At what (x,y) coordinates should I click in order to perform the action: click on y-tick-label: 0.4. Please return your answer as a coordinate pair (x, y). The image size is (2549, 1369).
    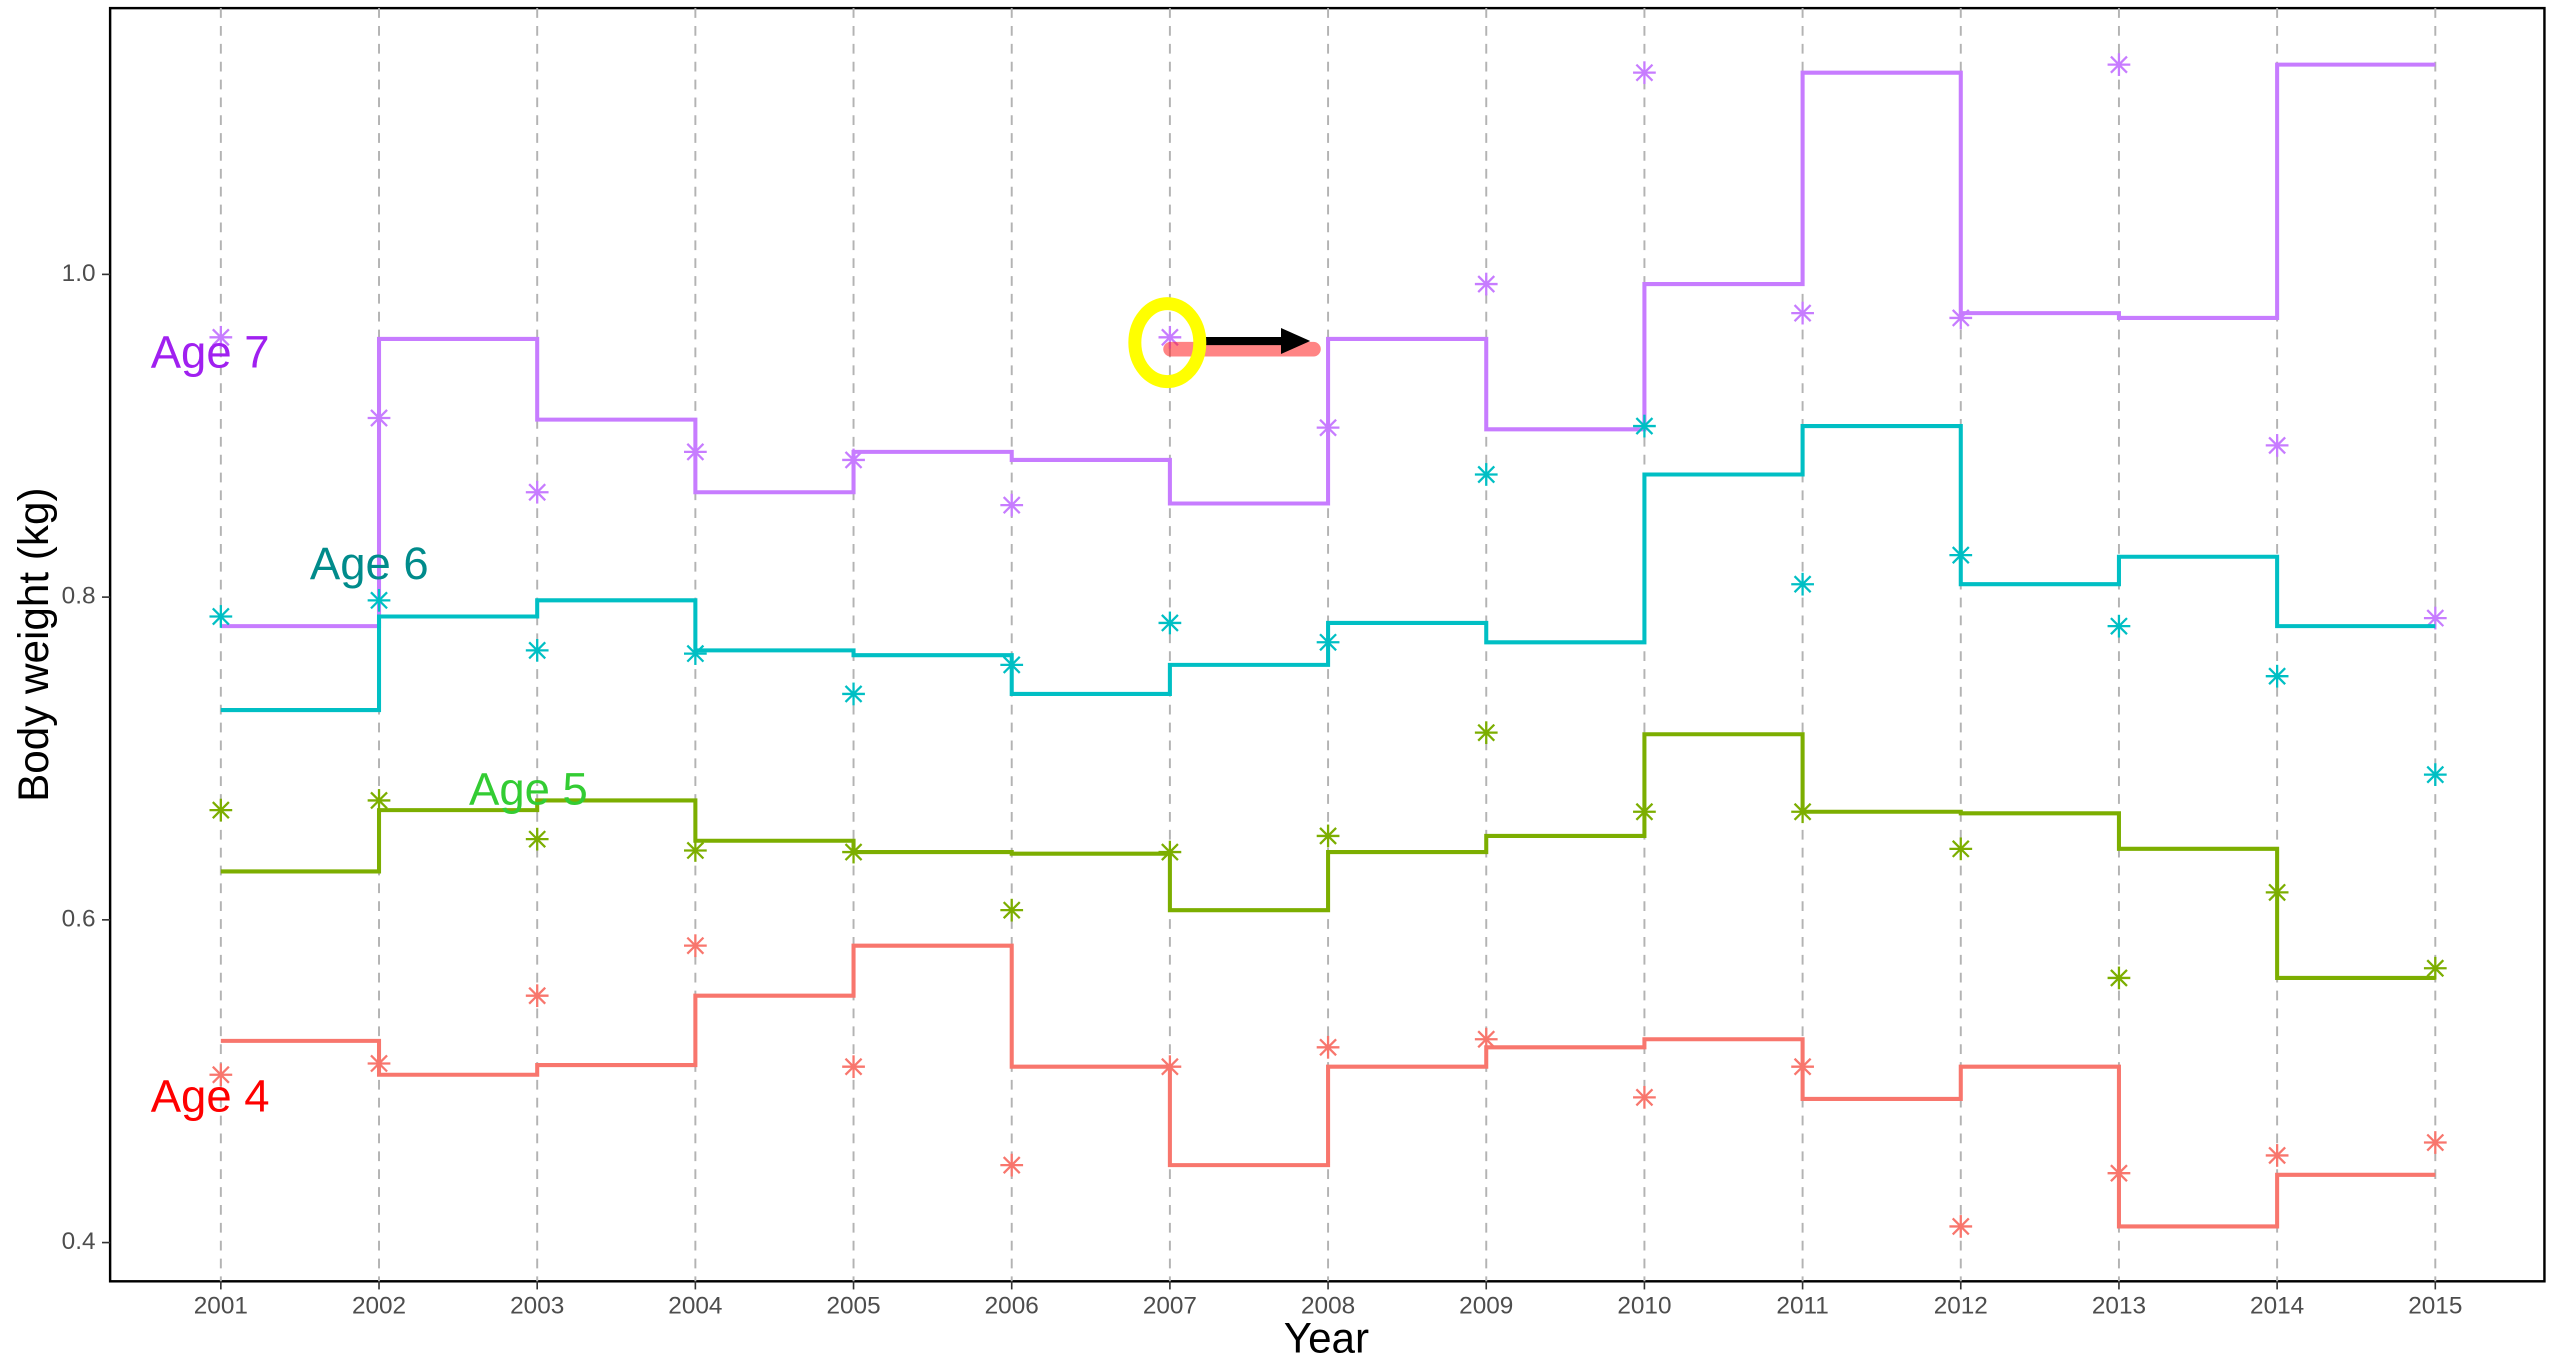
    Looking at the image, I should click on (79, 1241).